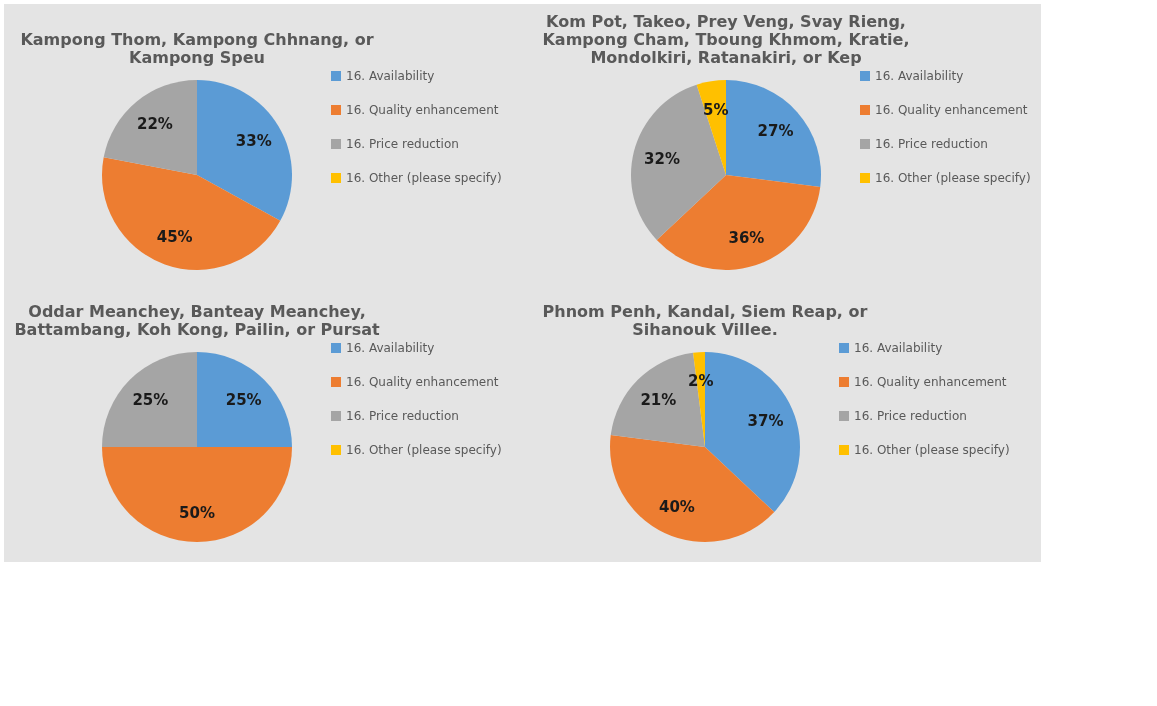 The image size is (1157, 706). Describe the element at coordinates (726, 39) in the screenshot. I see `chart-title: Kom Pot, Takeo, Prey Veng, Svay Rieng, Kampong Cham, Tboung Khmom, Kratie, Mondolkiri, Ratanakiri, or Kep` at that location.